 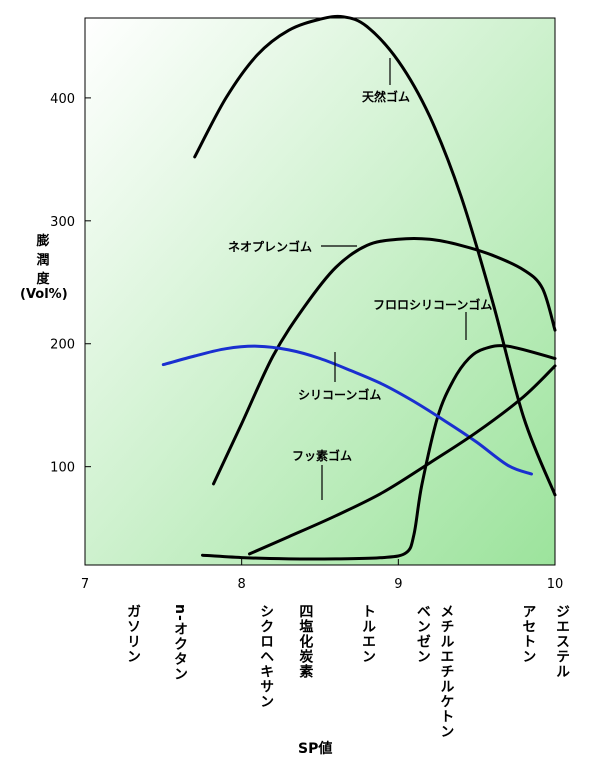 What do you see at coordinates (562, 641) in the screenshot?
I see `solvent-label-9: ジエステル` at bounding box center [562, 641].